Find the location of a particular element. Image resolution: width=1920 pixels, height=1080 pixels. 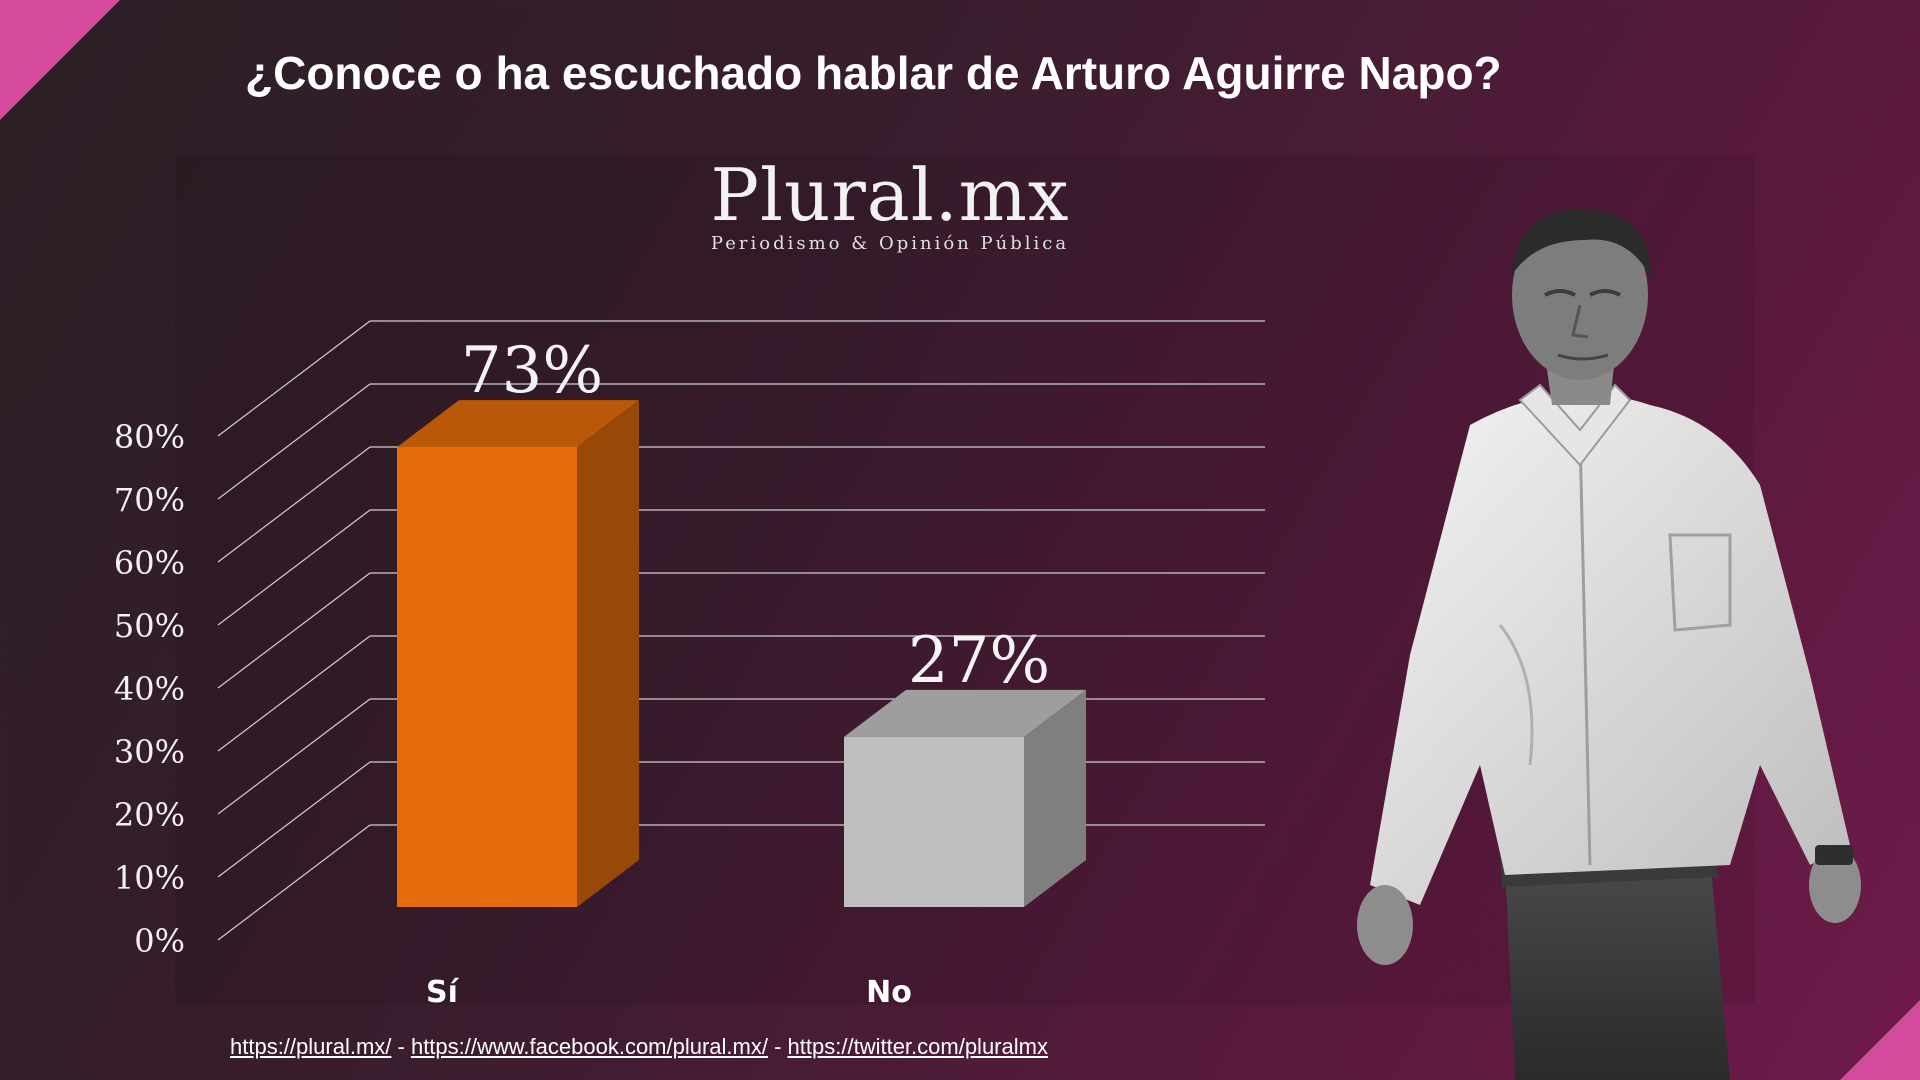

x-category-label: No is located at coordinates (889, 992).